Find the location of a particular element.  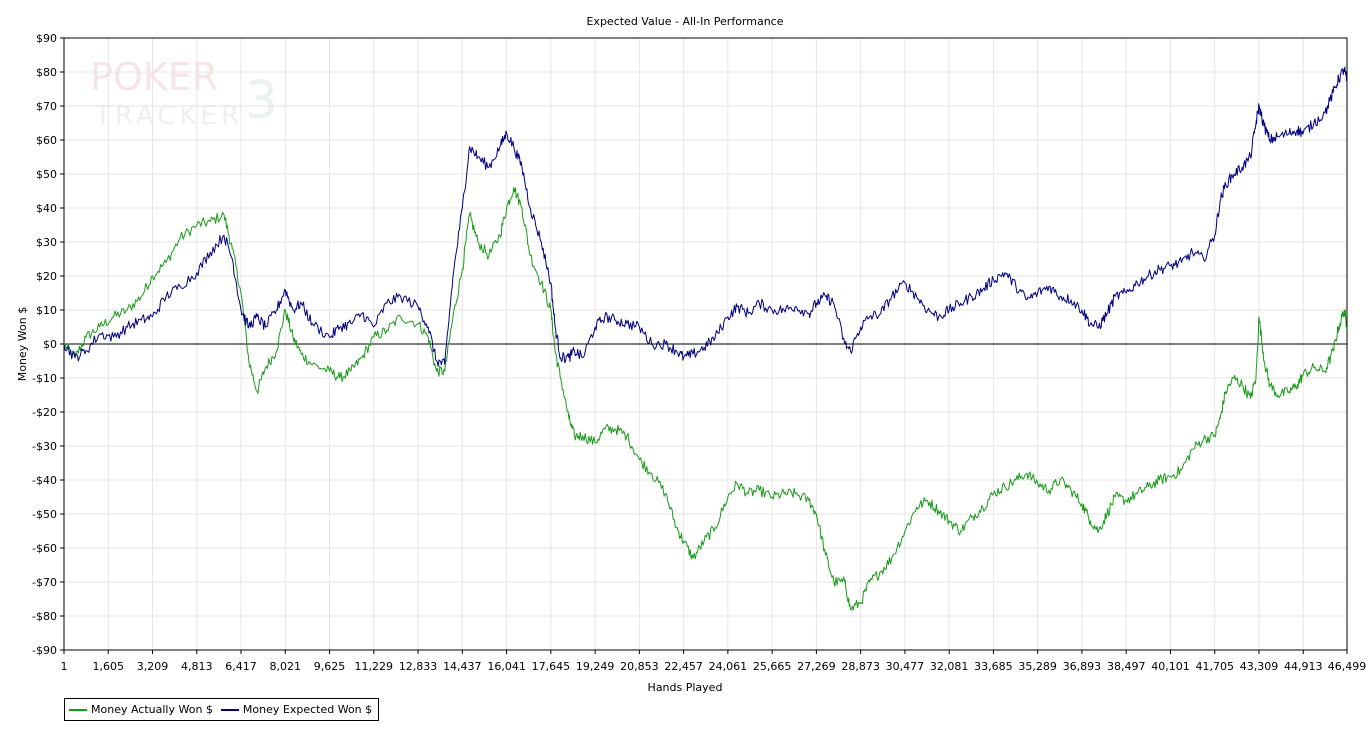

chart-title: Expected Value - All-In Performance is located at coordinates (684, 21).